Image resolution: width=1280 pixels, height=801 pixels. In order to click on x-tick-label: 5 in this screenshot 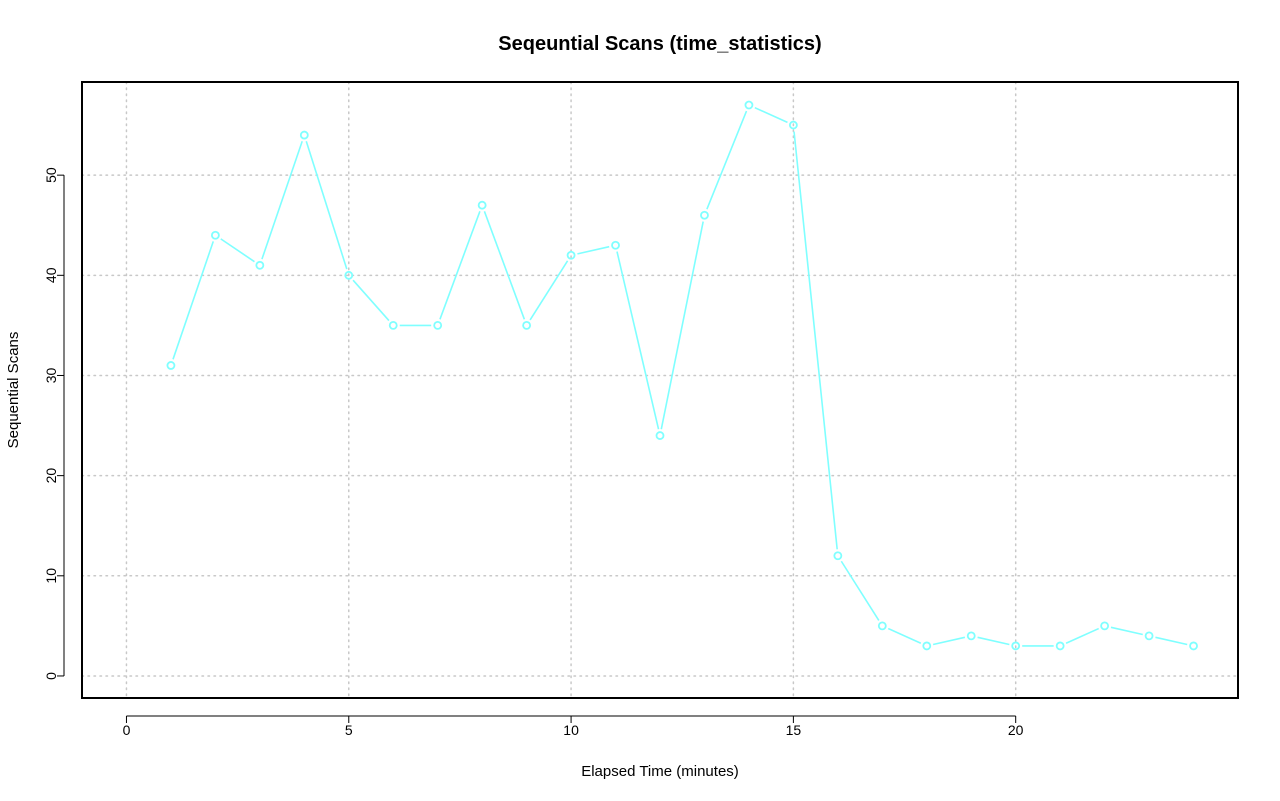, I will do `click(349, 730)`.